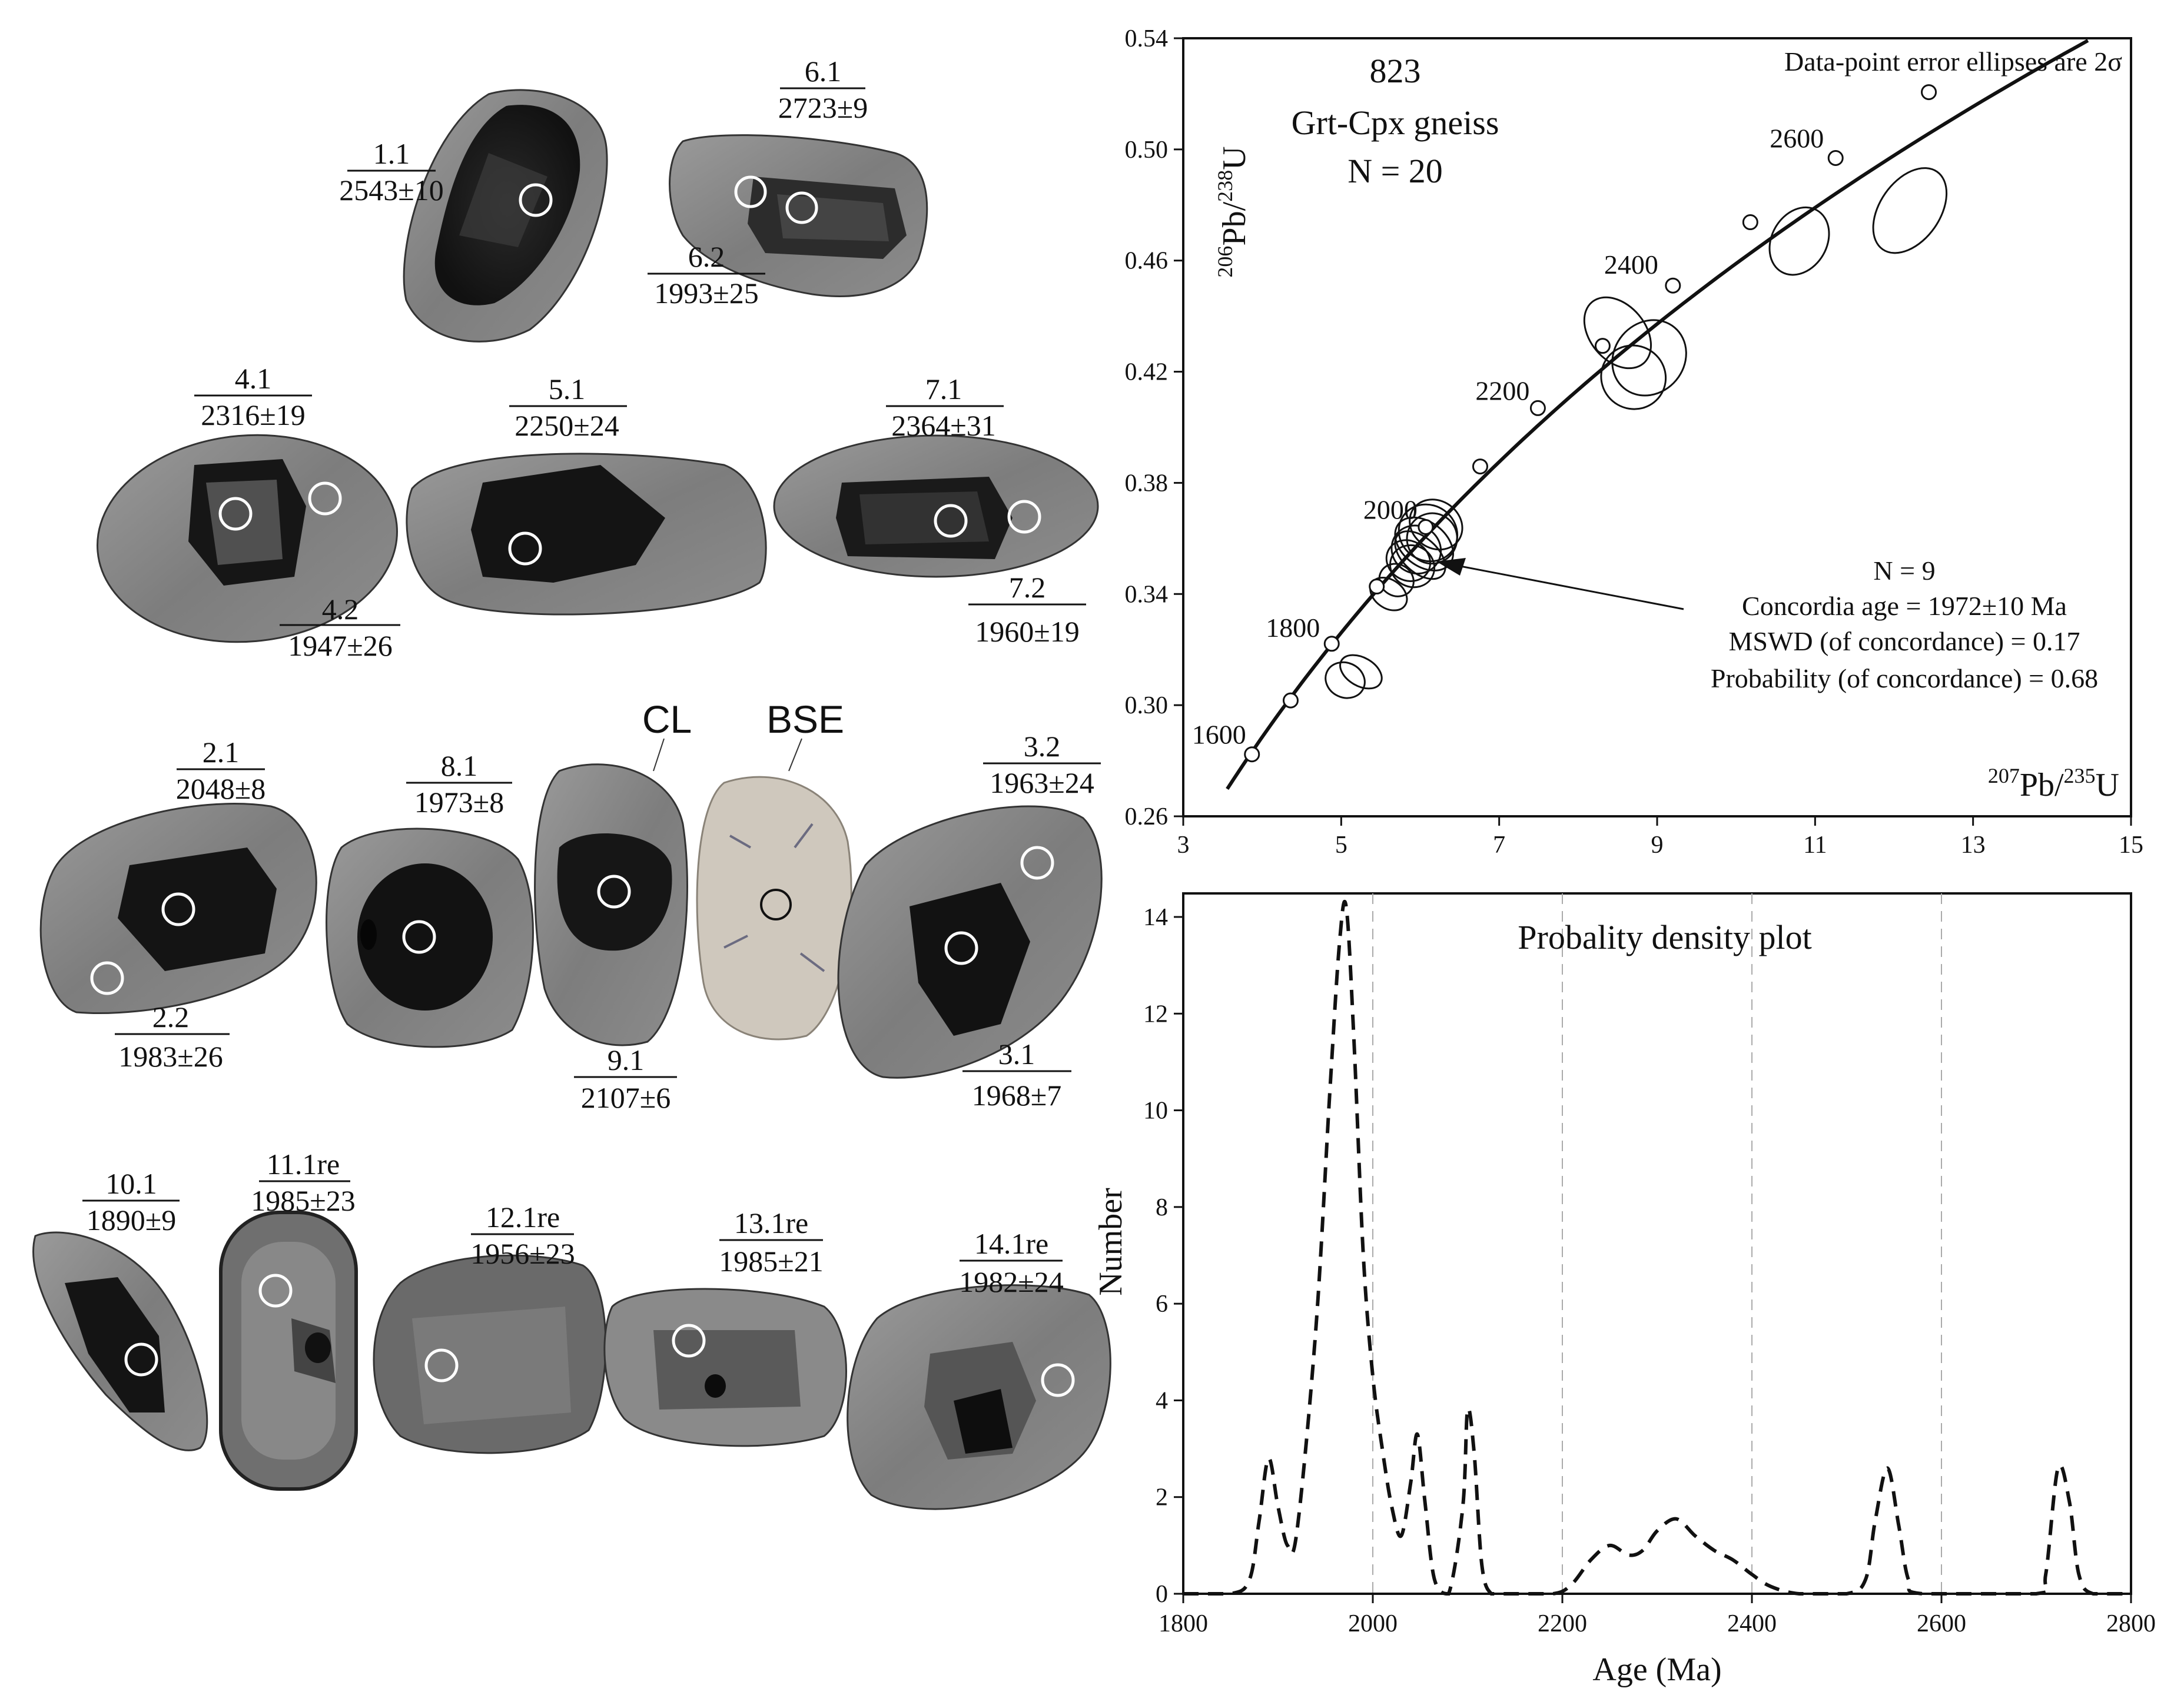 The width and height of the screenshot is (2184, 1705). Describe the element at coordinates (1147, 150) in the screenshot. I see `y-tick-label: 0.50` at that location.